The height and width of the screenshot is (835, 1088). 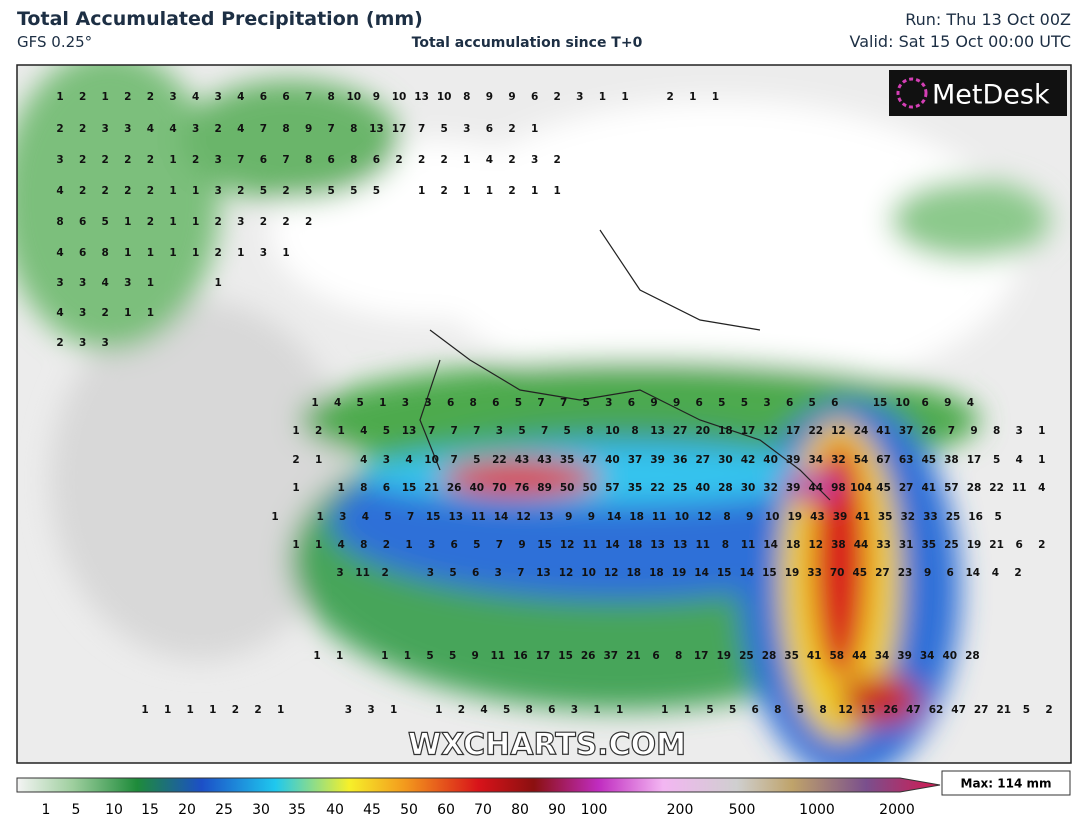 I want to click on grid-value: 63, so click(x=906, y=460).